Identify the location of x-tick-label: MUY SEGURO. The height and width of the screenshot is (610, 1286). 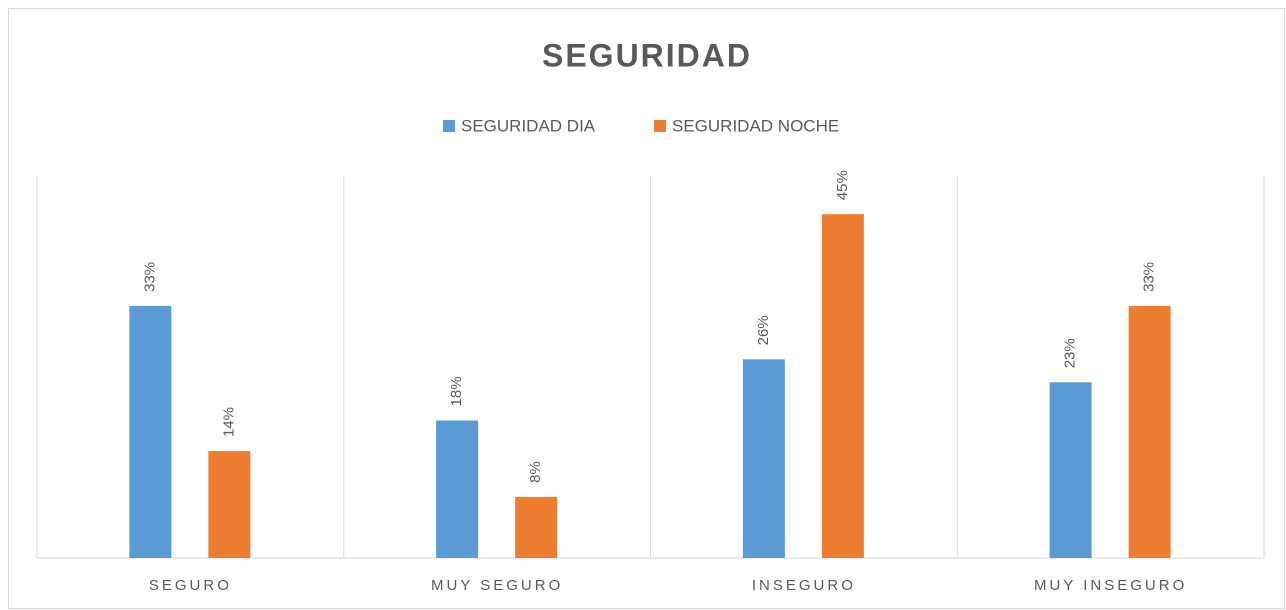
(497, 585).